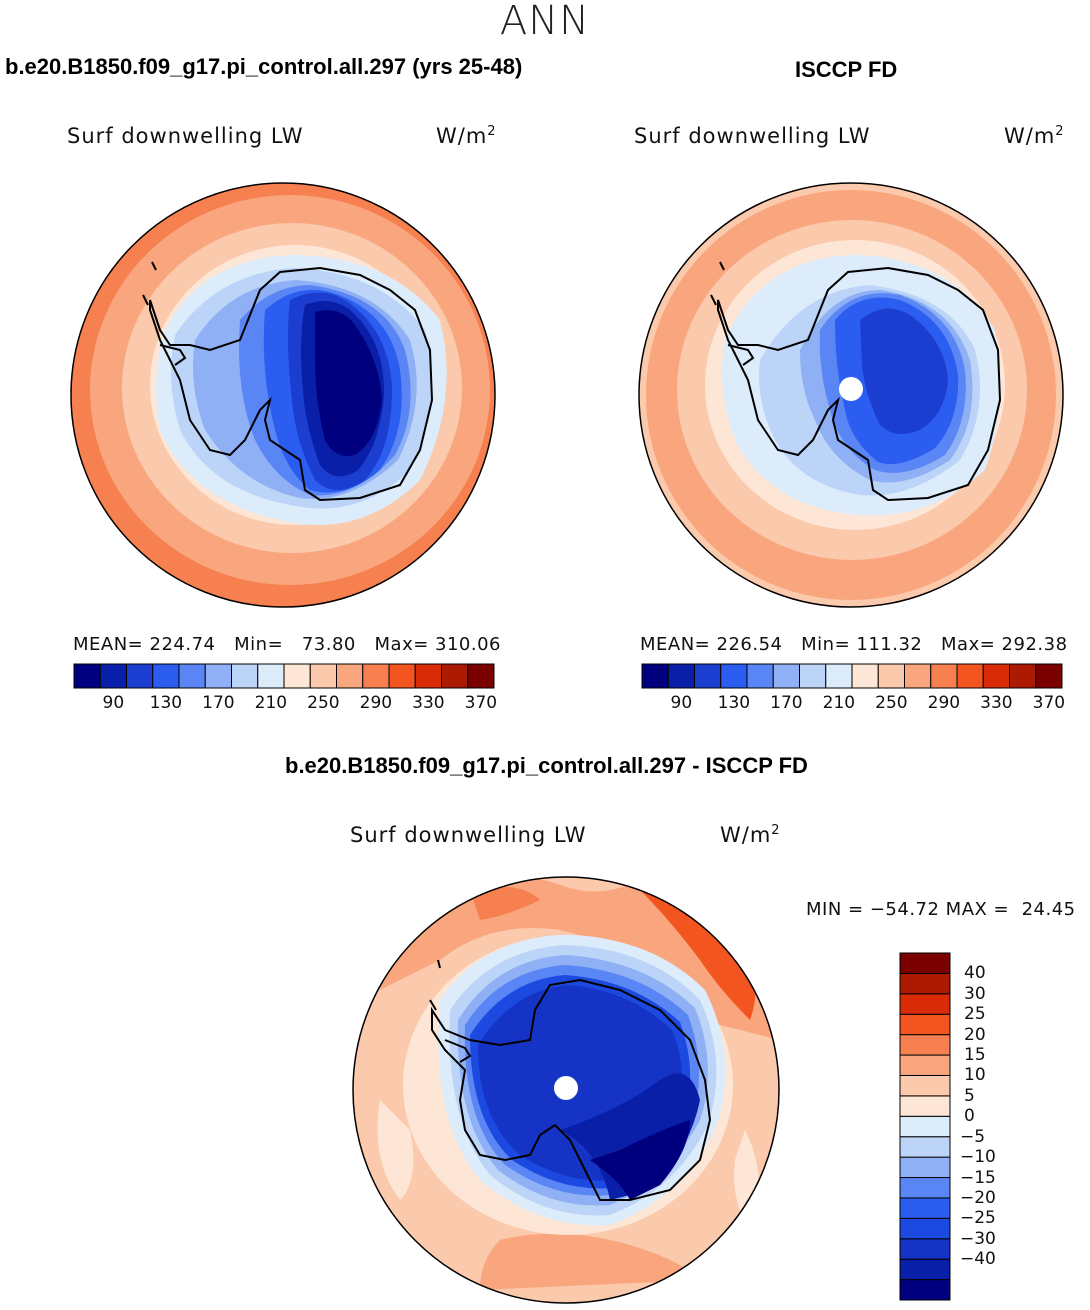 This screenshot has width=1090, height=1310. Describe the element at coordinates (975, 993) in the screenshot. I see `colorbar-tick-label: 30` at that location.